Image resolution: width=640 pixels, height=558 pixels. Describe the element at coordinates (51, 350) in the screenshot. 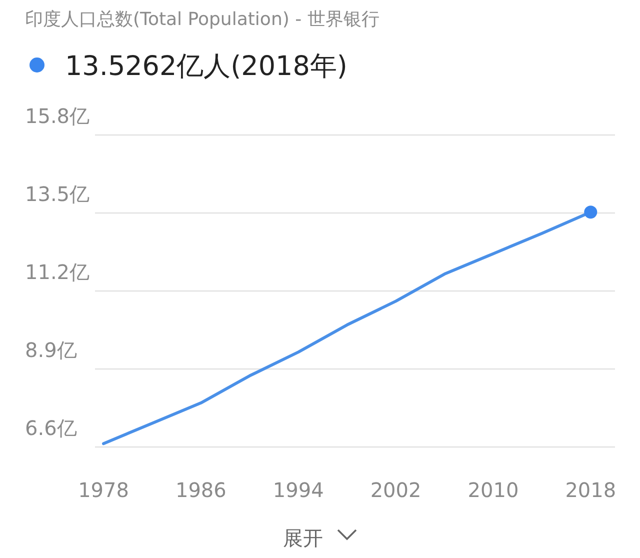

I see `y-tick-label: 8.9亿` at that location.